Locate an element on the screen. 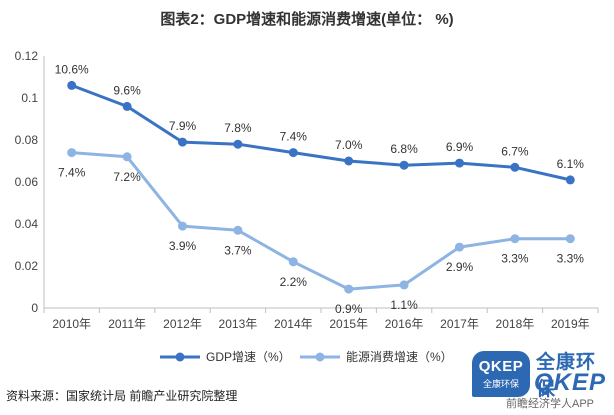  y-tick-label: 0.06 is located at coordinates (27, 182).